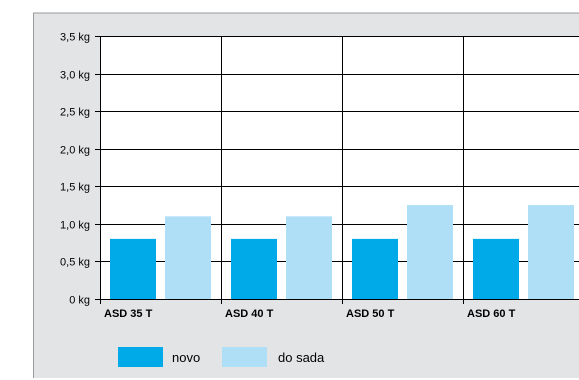 The width and height of the screenshot is (579, 380). Describe the element at coordinates (244, 357) in the screenshot. I see `legend-swatch-do-sada` at that location.